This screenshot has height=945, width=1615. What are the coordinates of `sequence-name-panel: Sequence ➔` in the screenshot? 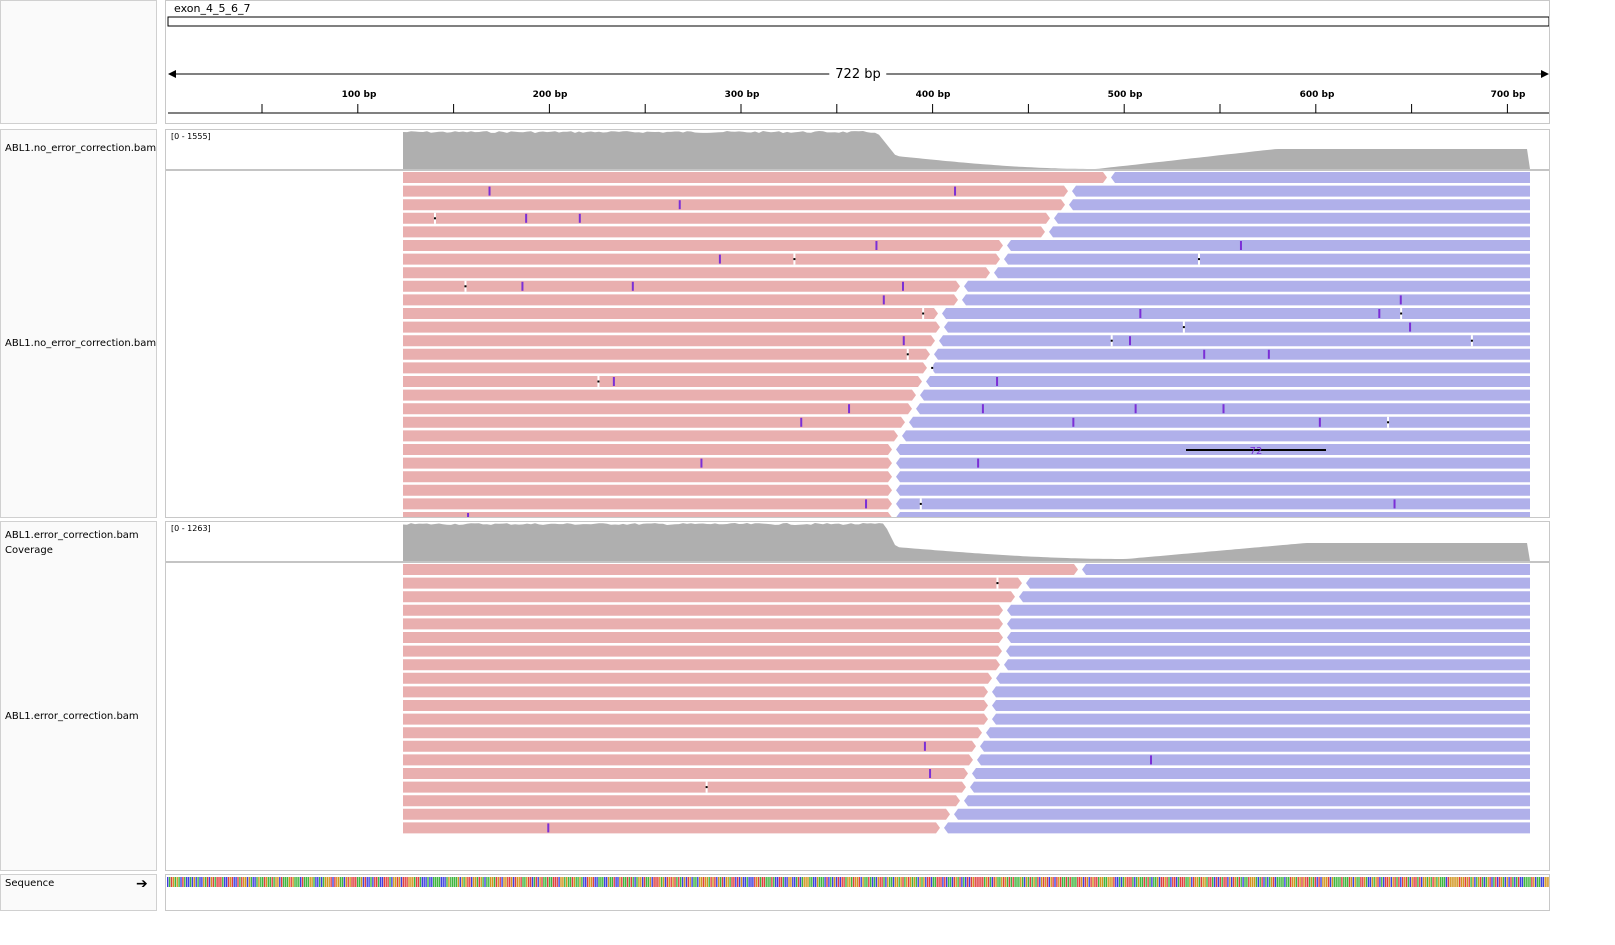 It's located at (78, 892).